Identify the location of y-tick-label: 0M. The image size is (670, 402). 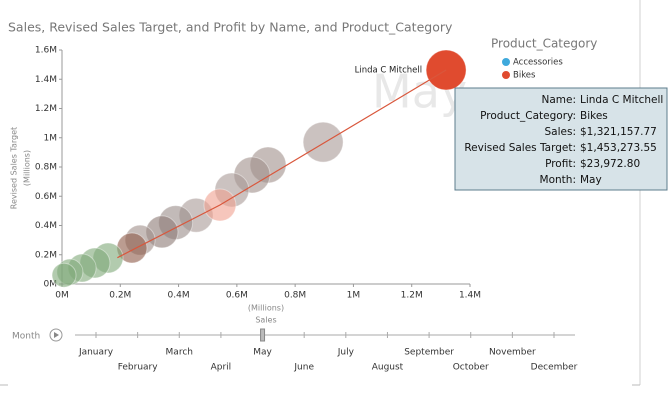
(51, 285).